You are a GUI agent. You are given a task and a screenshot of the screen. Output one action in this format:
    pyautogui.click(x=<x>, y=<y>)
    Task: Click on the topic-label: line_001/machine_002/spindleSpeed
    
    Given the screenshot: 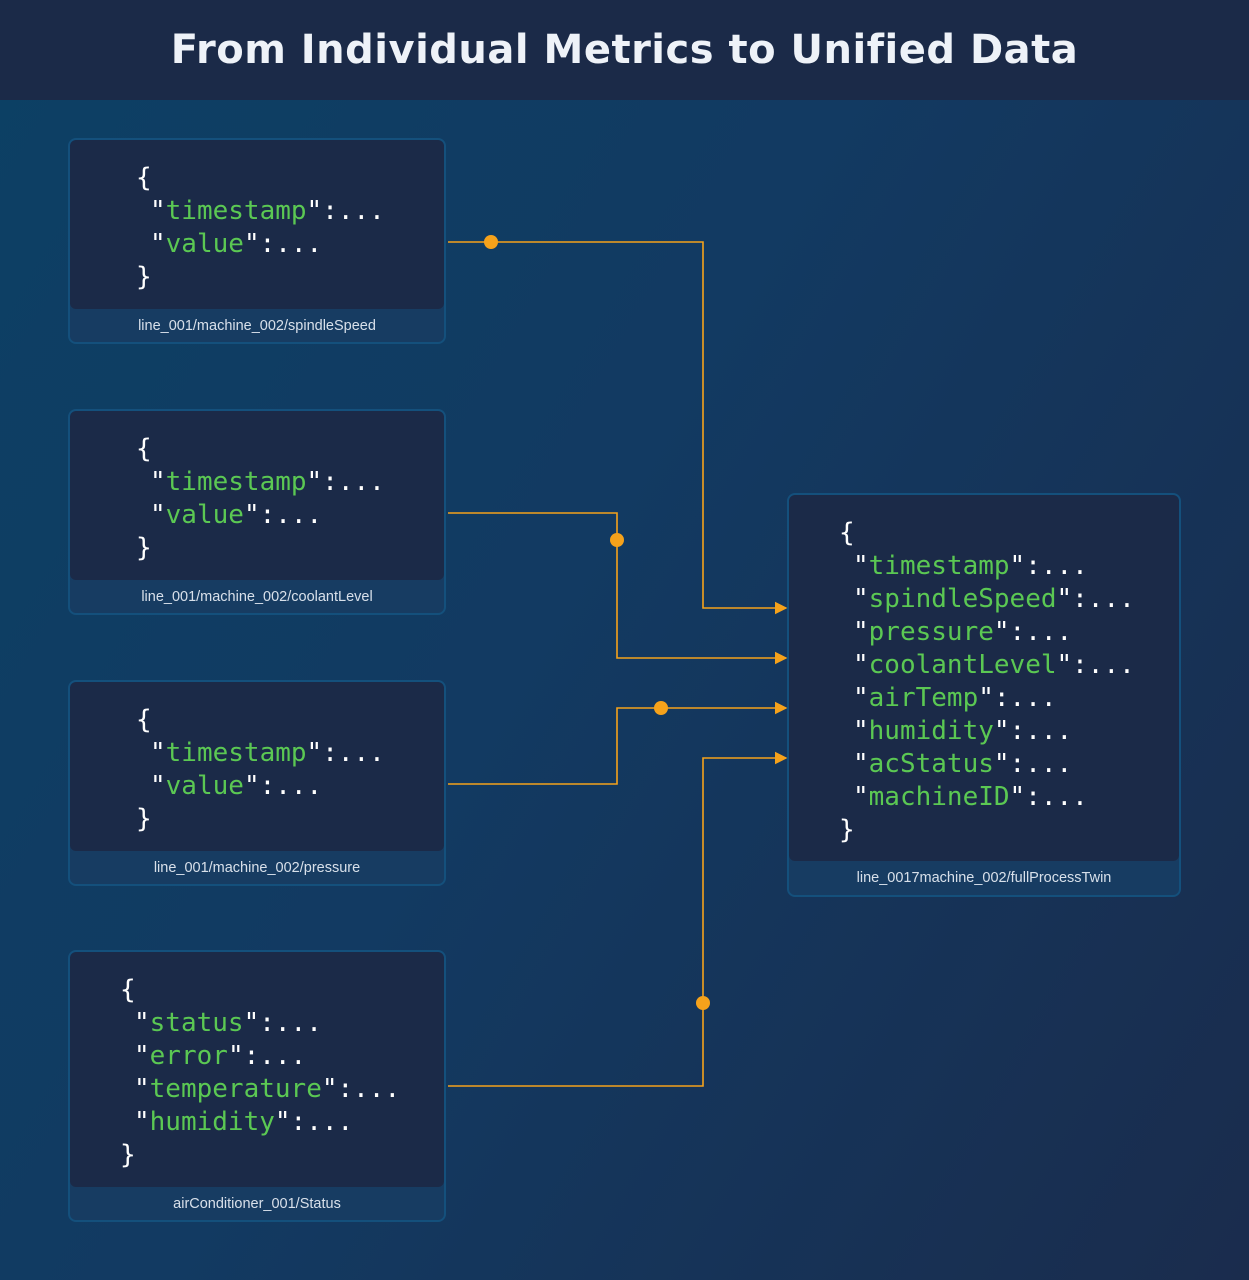 What is the action you would take?
    pyautogui.click(x=257, y=325)
    